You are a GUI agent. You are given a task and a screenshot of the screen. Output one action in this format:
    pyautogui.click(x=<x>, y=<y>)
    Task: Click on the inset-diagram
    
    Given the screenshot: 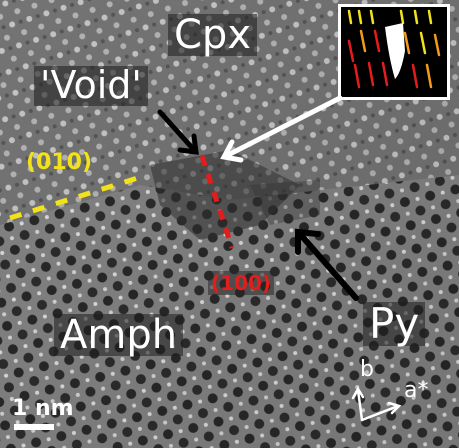 What is the action you would take?
    pyautogui.click(x=394, y=52)
    